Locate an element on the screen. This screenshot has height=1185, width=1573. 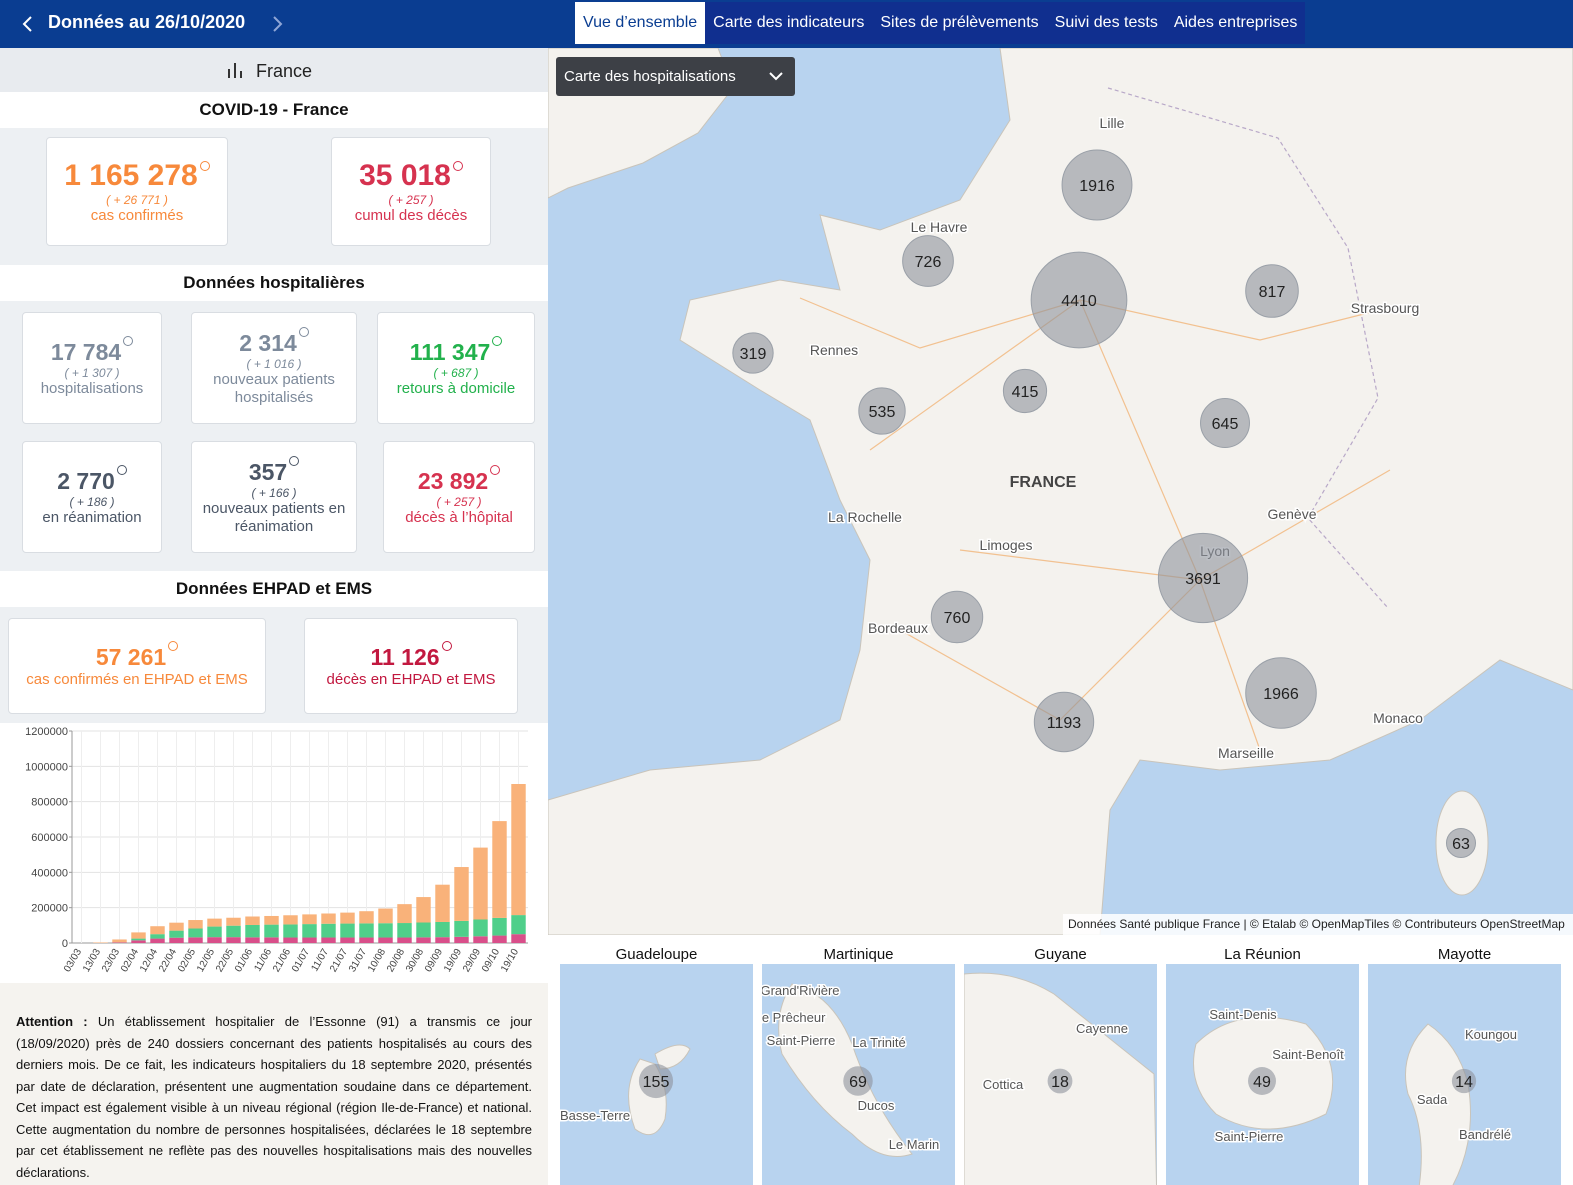
x-tick-label: 09/09 is located at coordinates (434, 961).